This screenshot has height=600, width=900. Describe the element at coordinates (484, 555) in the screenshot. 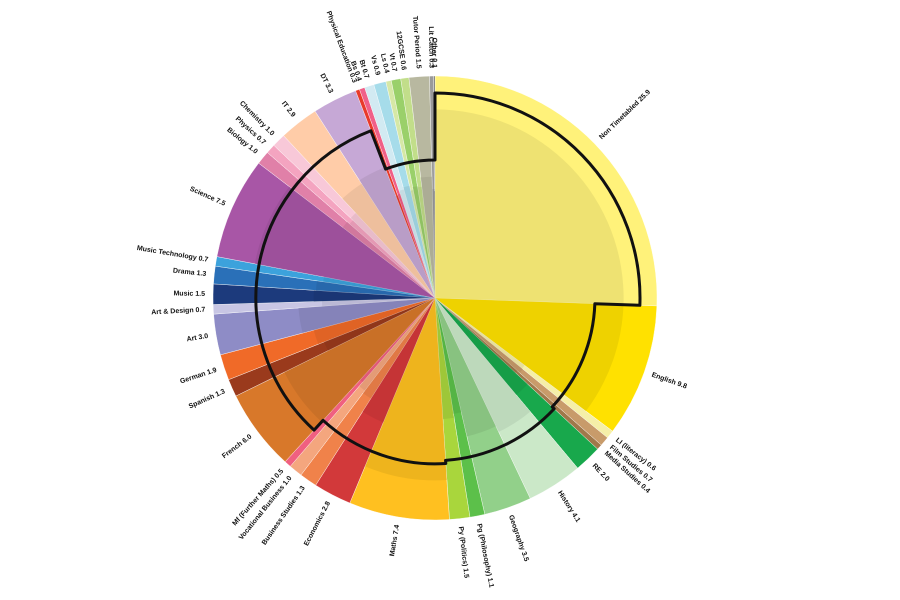

I see `slice-label: Pg (Philosophy) 1.1` at that location.